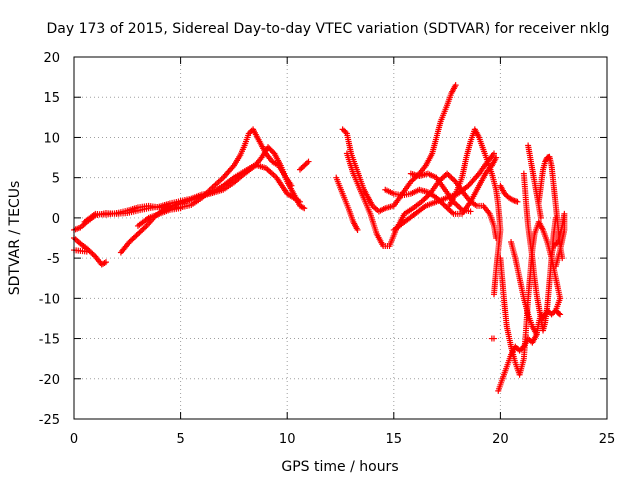  Describe the element at coordinates (49, 340) in the screenshot. I see `y-tick-label: -15` at that location.